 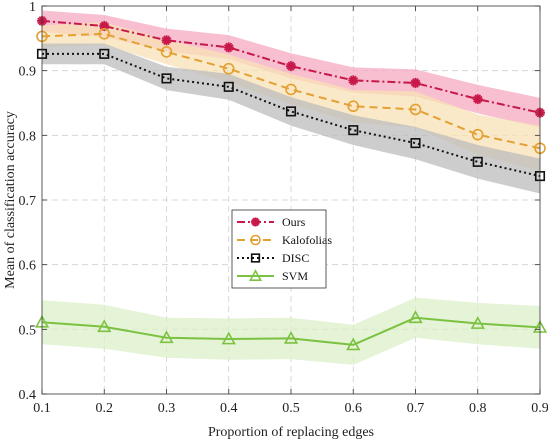 What do you see at coordinates (478, 408) in the screenshot?
I see `x-tick-label: 0.8` at bounding box center [478, 408].